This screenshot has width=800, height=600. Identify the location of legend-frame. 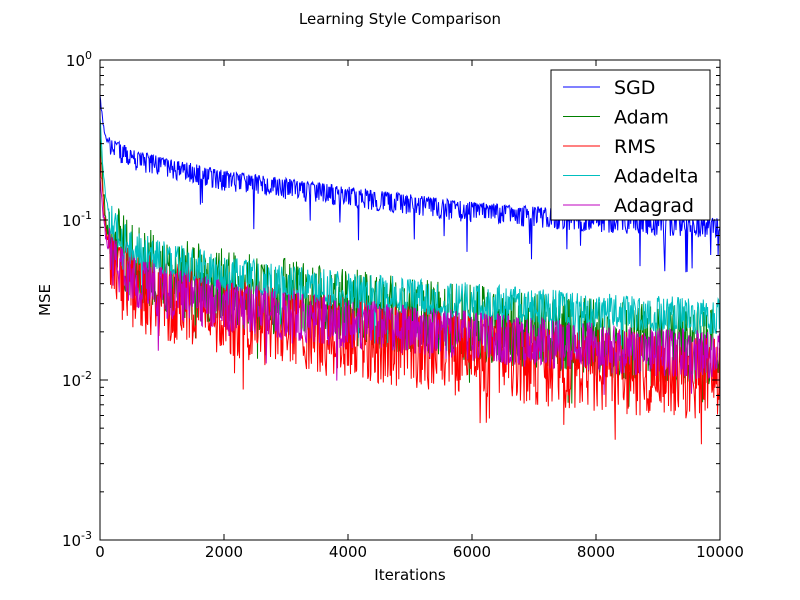
(630, 145).